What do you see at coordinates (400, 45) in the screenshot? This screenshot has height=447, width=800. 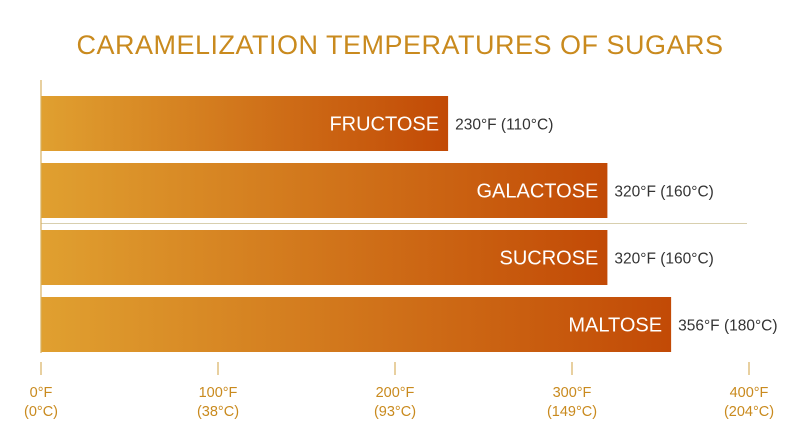 I see `chart-title: CARAMELIZATION TEMPERATURES OF SUGARS` at bounding box center [400, 45].